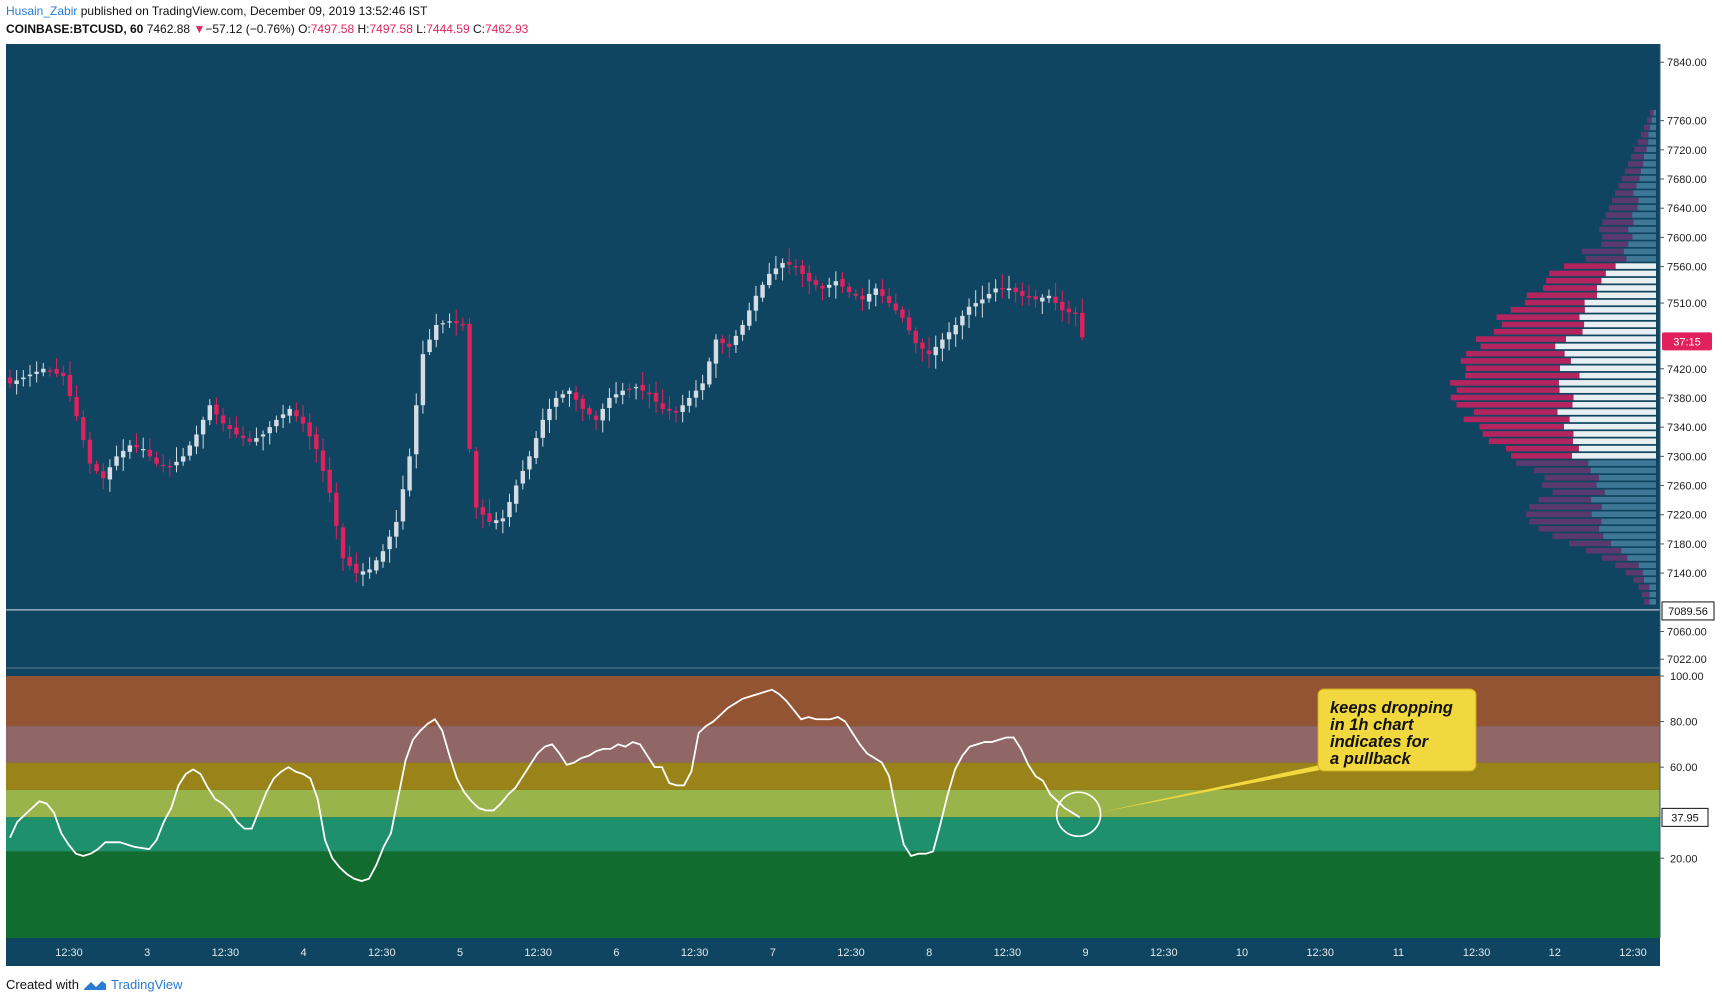  What do you see at coordinates (1687, 399) in the screenshot?
I see `price-tick-label: 7380.00` at bounding box center [1687, 399].